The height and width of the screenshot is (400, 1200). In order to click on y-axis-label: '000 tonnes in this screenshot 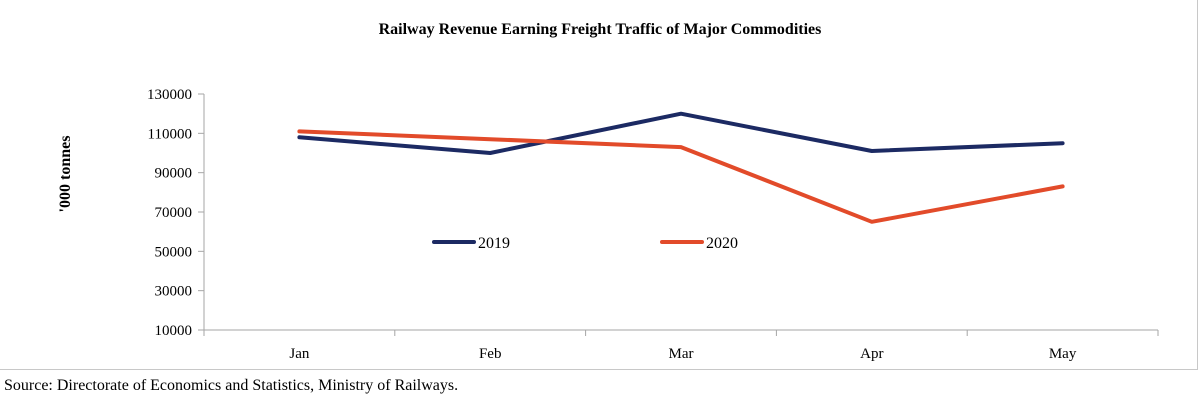, I will do `click(65, 174)`.